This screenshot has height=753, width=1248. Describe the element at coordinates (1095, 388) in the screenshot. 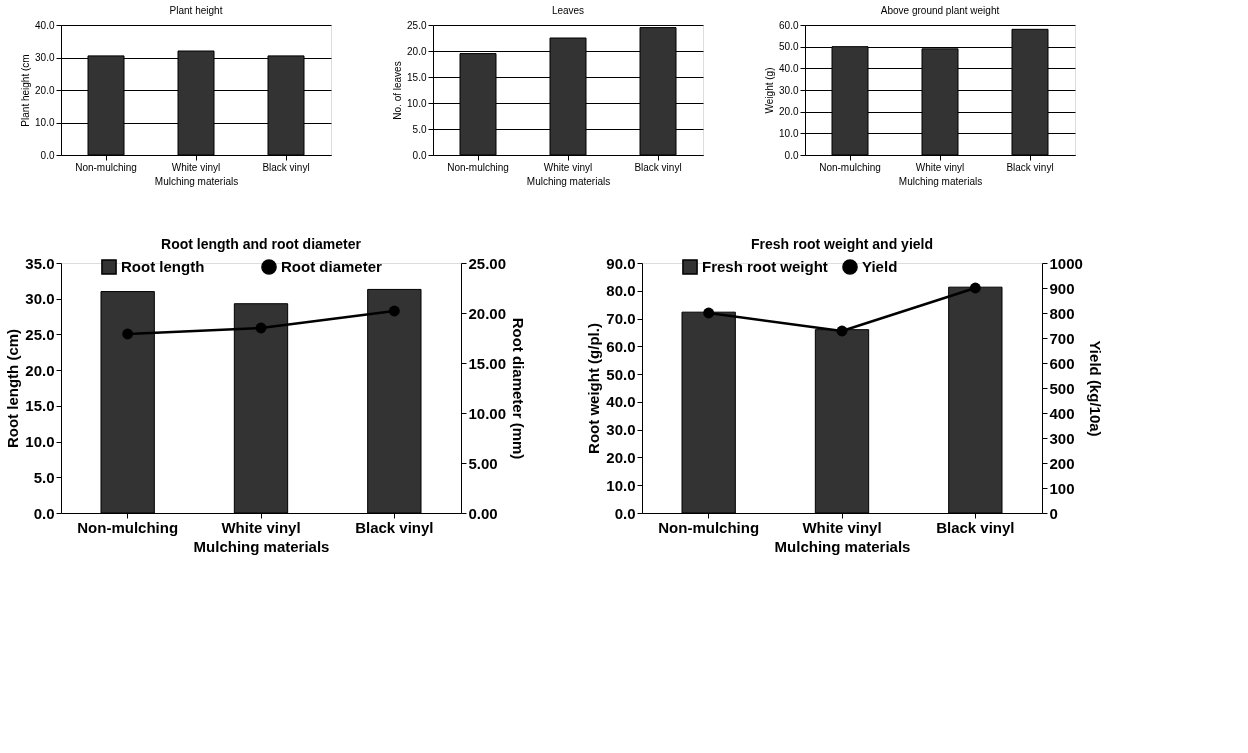

I see `y2-axis-title: Yield (kg/10a)` at that location.